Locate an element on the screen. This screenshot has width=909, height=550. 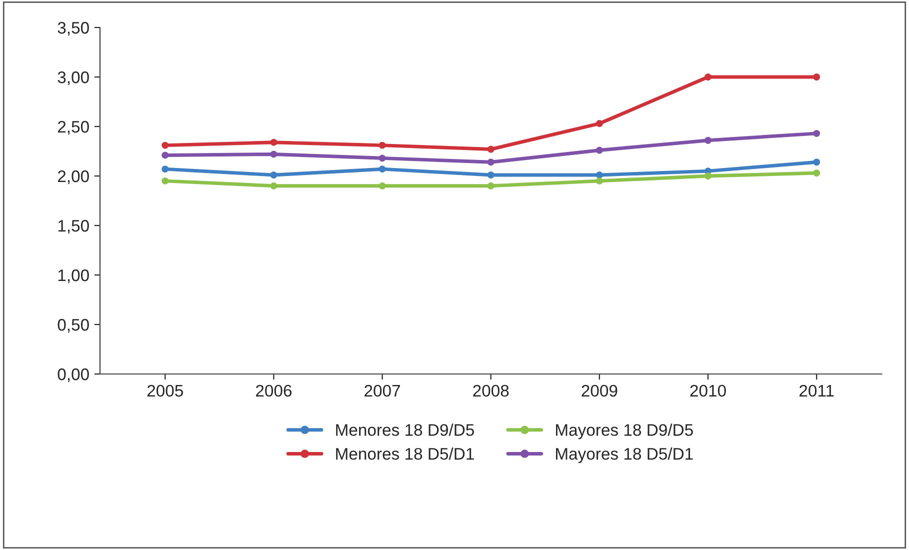
y-tick-label: 0,50 is located at coordinates (73, 325).